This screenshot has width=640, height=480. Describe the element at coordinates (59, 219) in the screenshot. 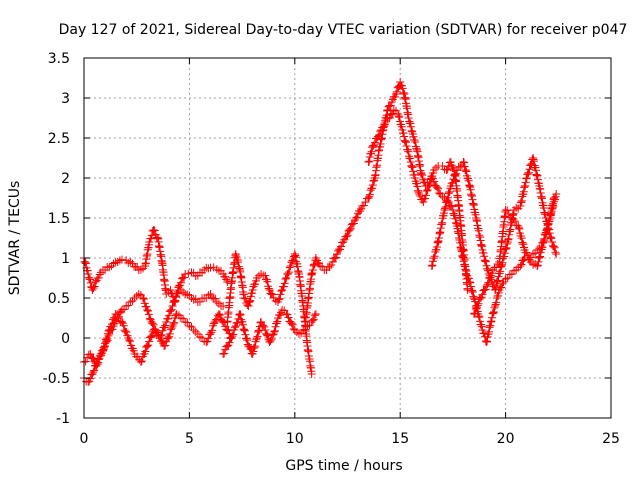

I see `y-tick-label: 1.5` at that location.